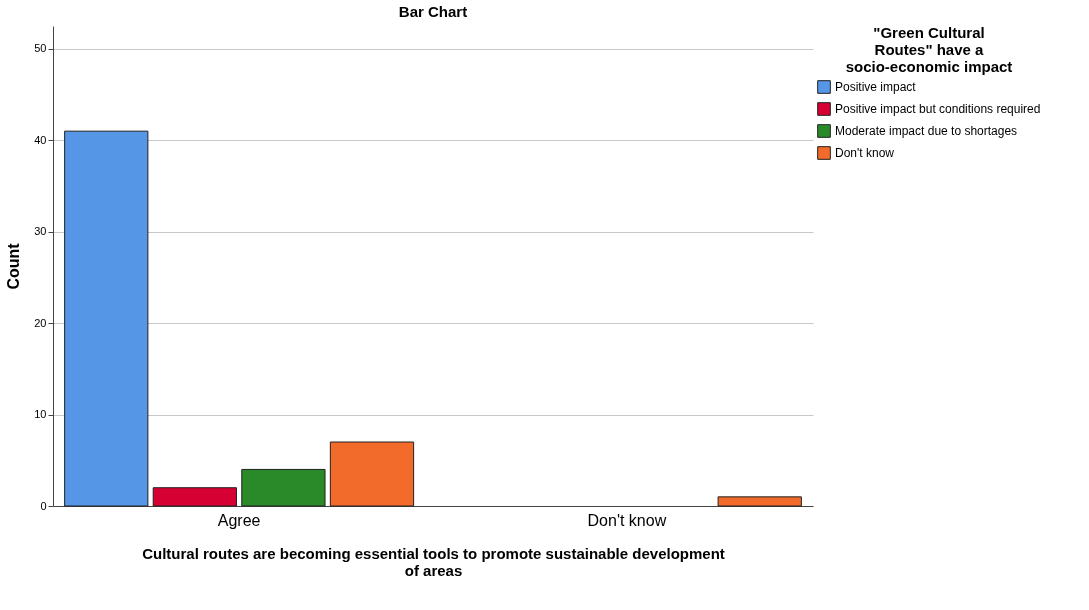 The width and height of the screenshot is (1089, 610). Describe the element at coordinates (40, 322) in the screenshot. I see `y-tick-label: 20` at that location.